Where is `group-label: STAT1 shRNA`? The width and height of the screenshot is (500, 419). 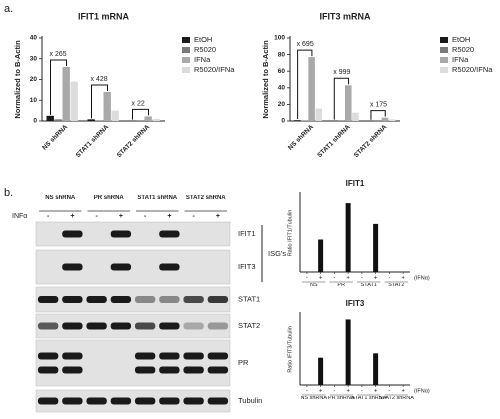 group-label: STAT1 shRNA is located at coordinates (369, 398).